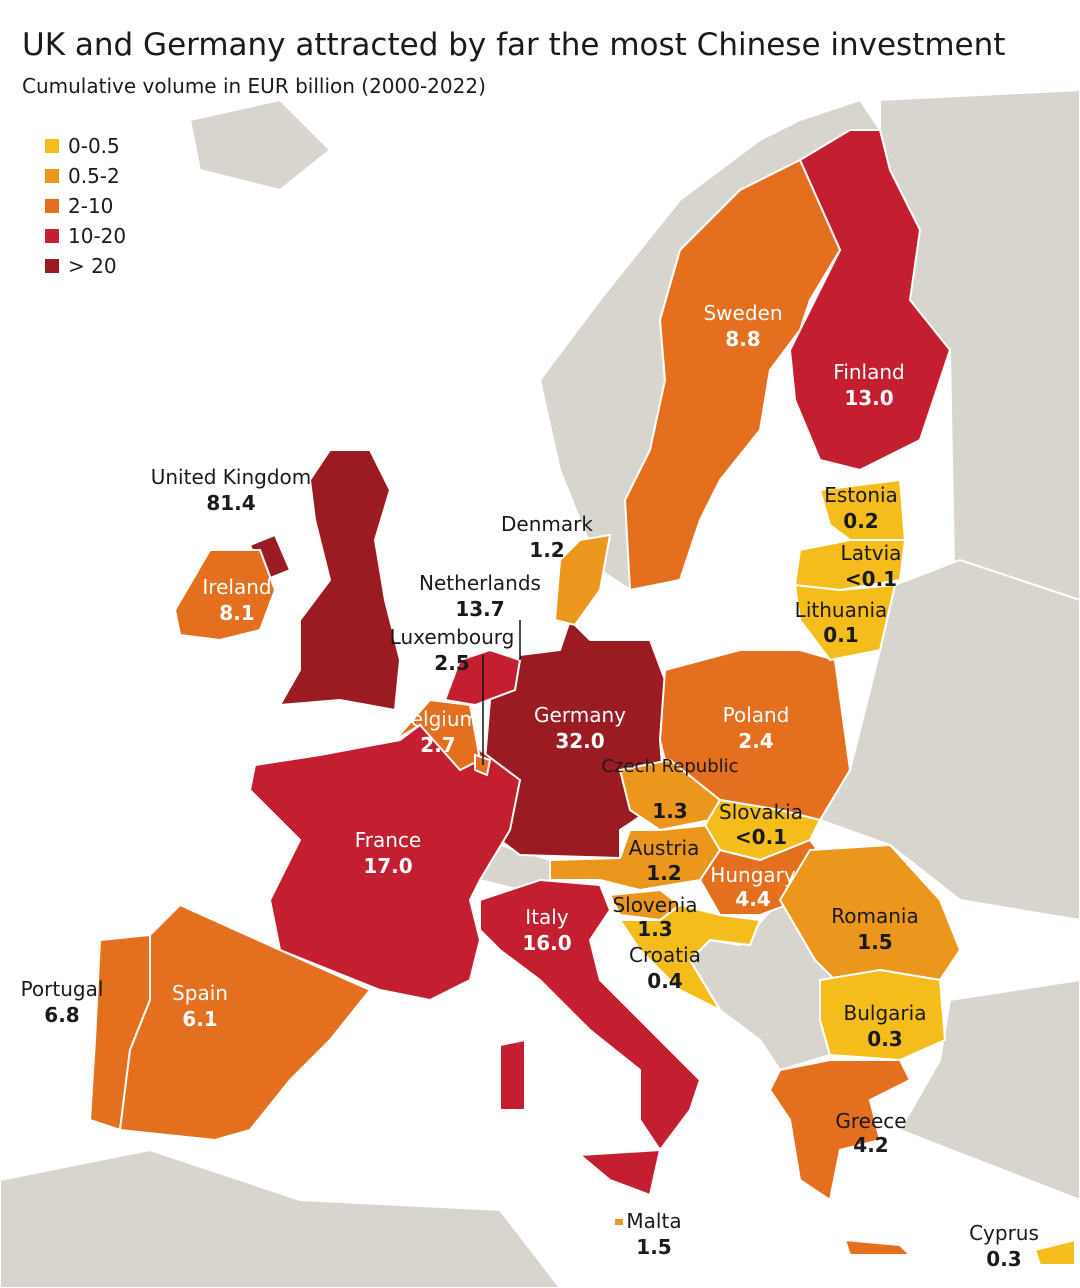 Image resolution: width=1080 pixels, height=1288 pixels. What do you see at coordinates (742, 339) in the screenshot?
I see `country-value: 8.8` at bounding box center [742, 339].